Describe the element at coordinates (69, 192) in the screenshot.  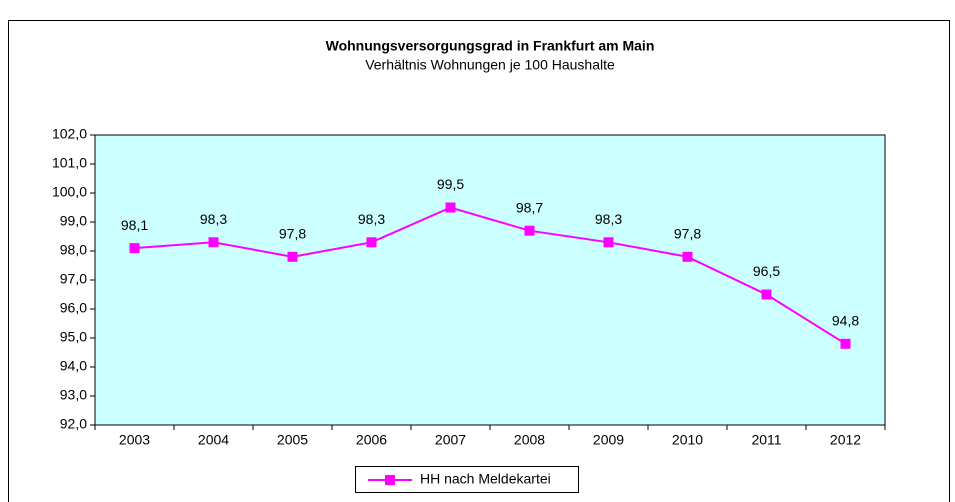
I see `y-tick-label: 100,0` at that location.